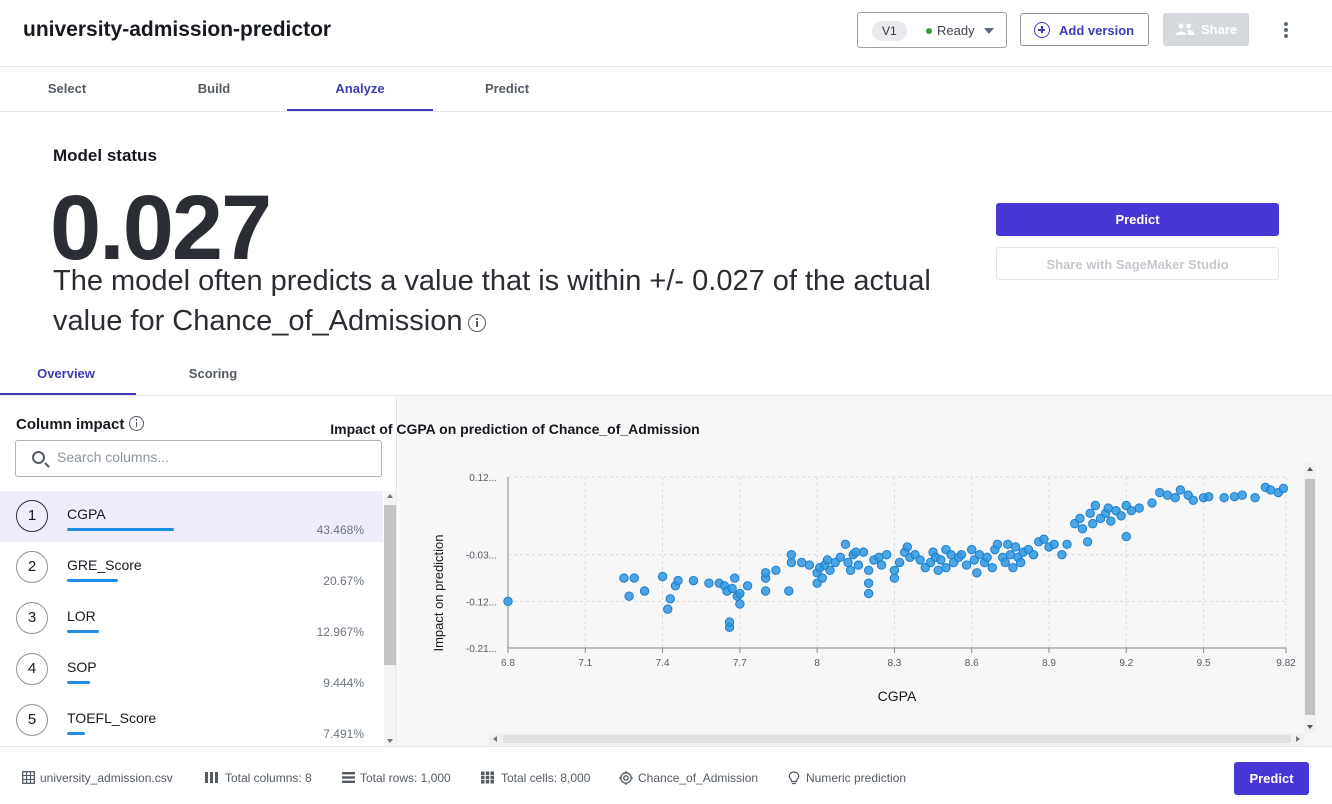 The image size is (1332, 804). I want to click on list-item: 1 CGPA 43.468%, so click(191, 516).